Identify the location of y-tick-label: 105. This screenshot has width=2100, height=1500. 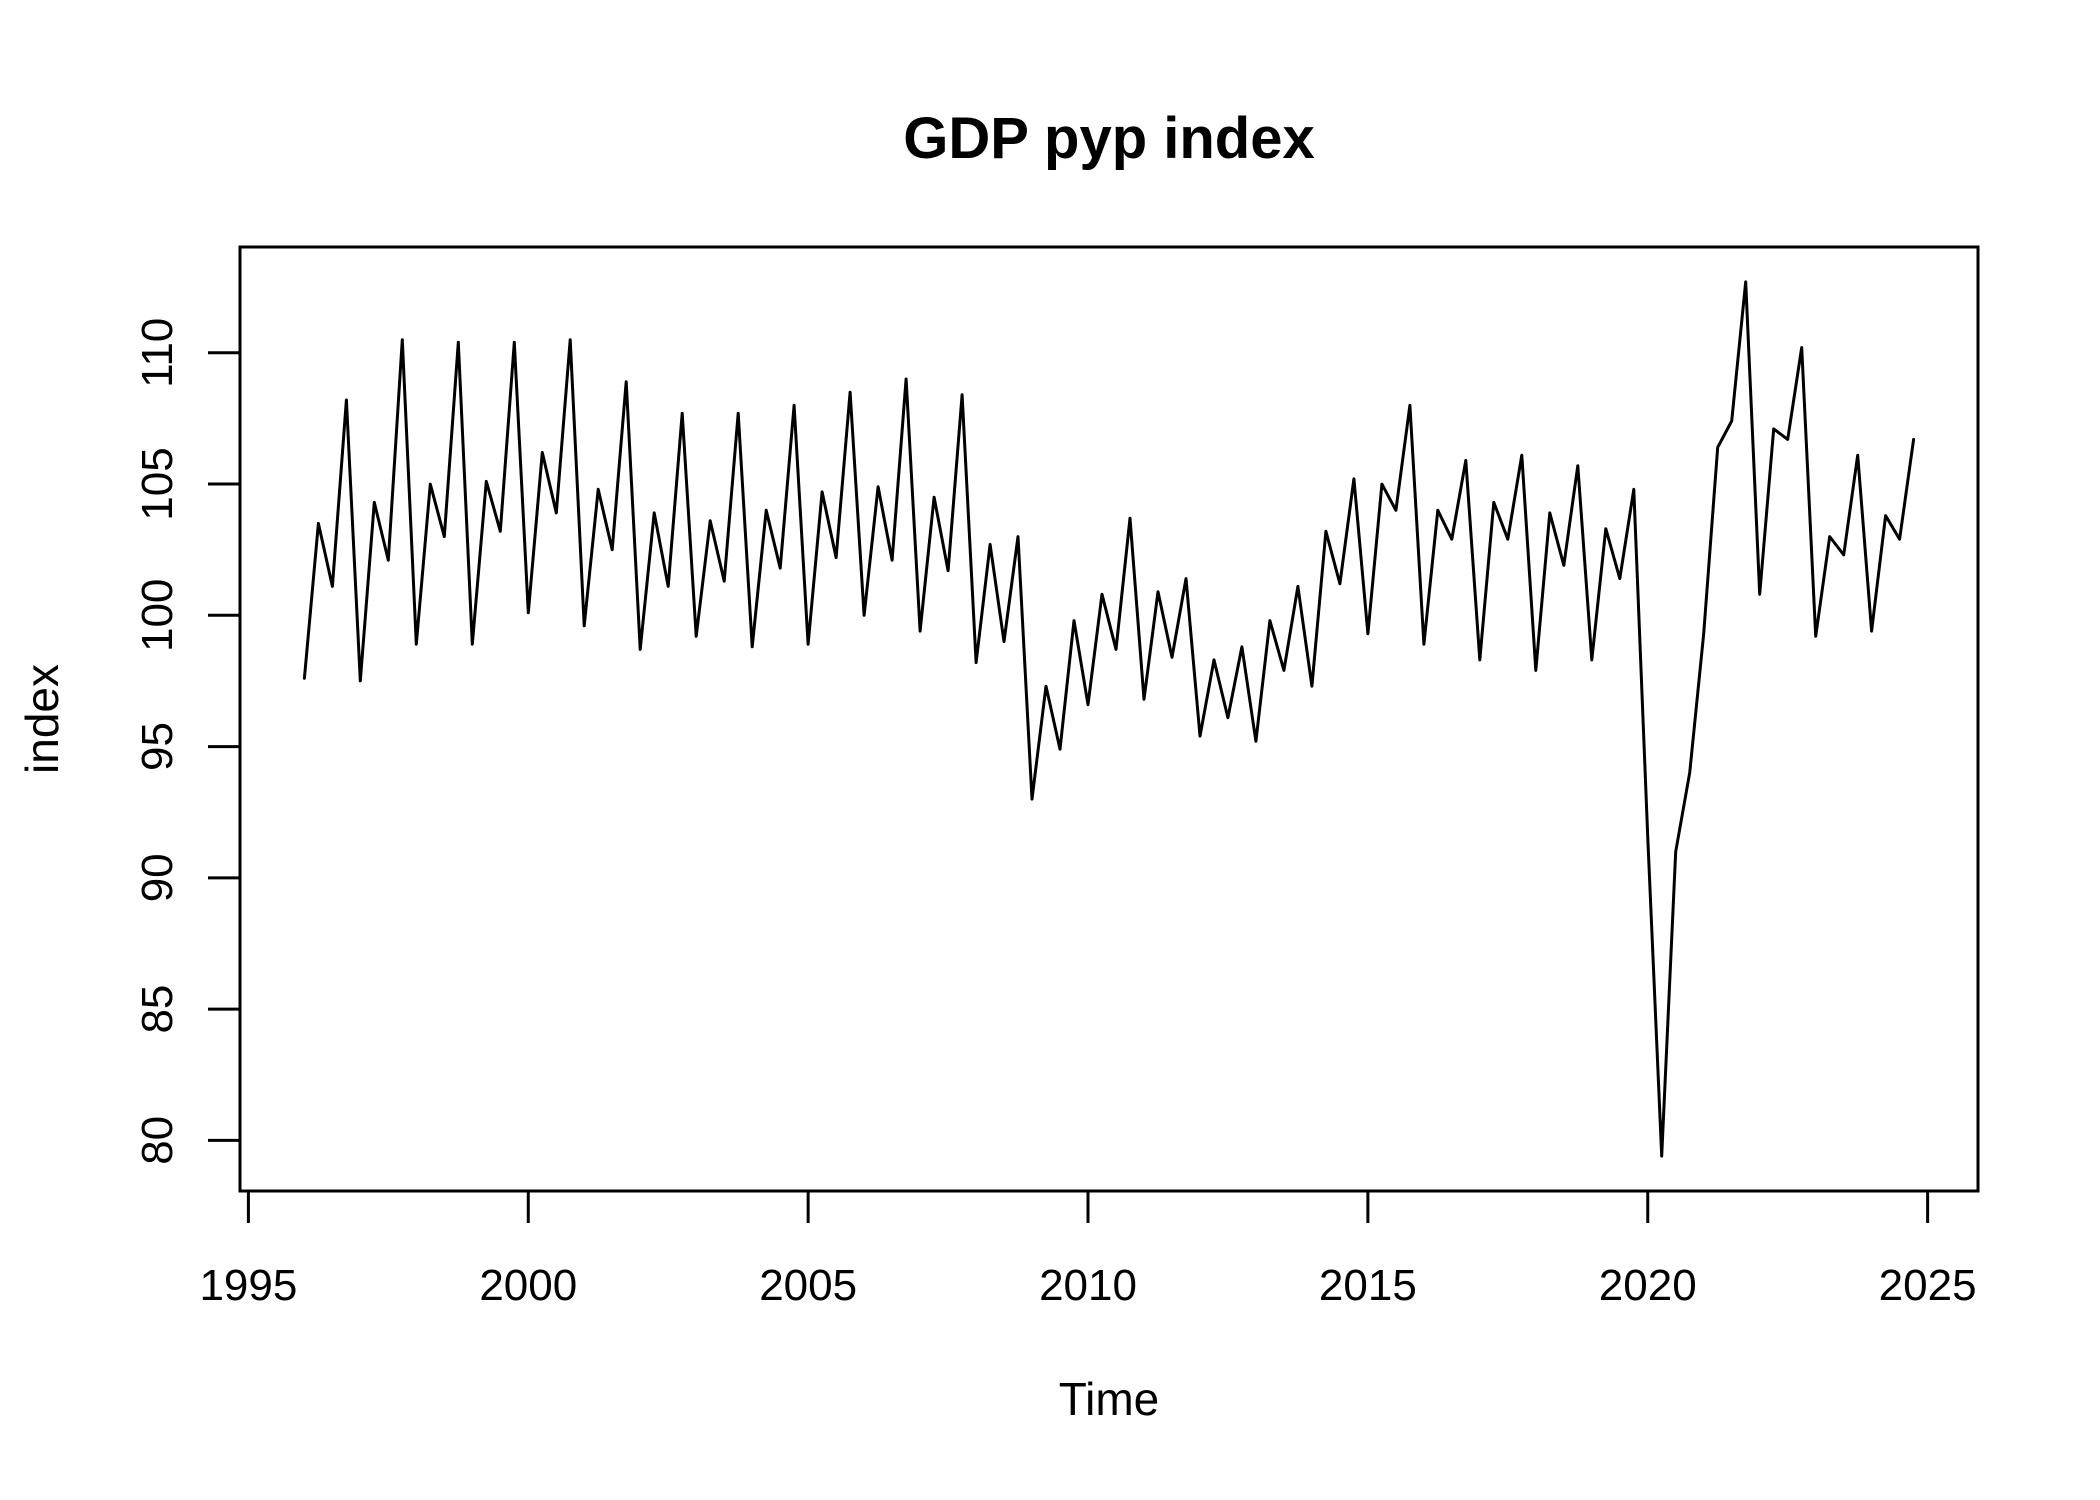
(157, 483).